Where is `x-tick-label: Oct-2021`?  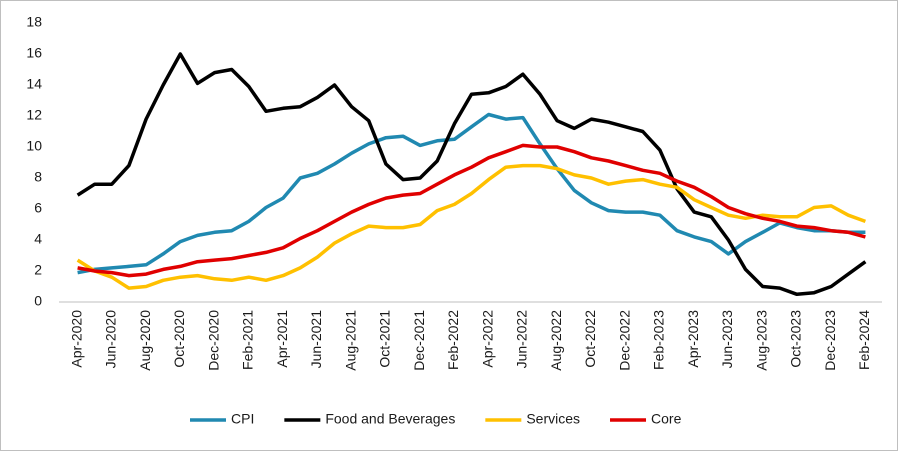 x-tick-label: Oct-2021 is located at coordinates (385, 339).